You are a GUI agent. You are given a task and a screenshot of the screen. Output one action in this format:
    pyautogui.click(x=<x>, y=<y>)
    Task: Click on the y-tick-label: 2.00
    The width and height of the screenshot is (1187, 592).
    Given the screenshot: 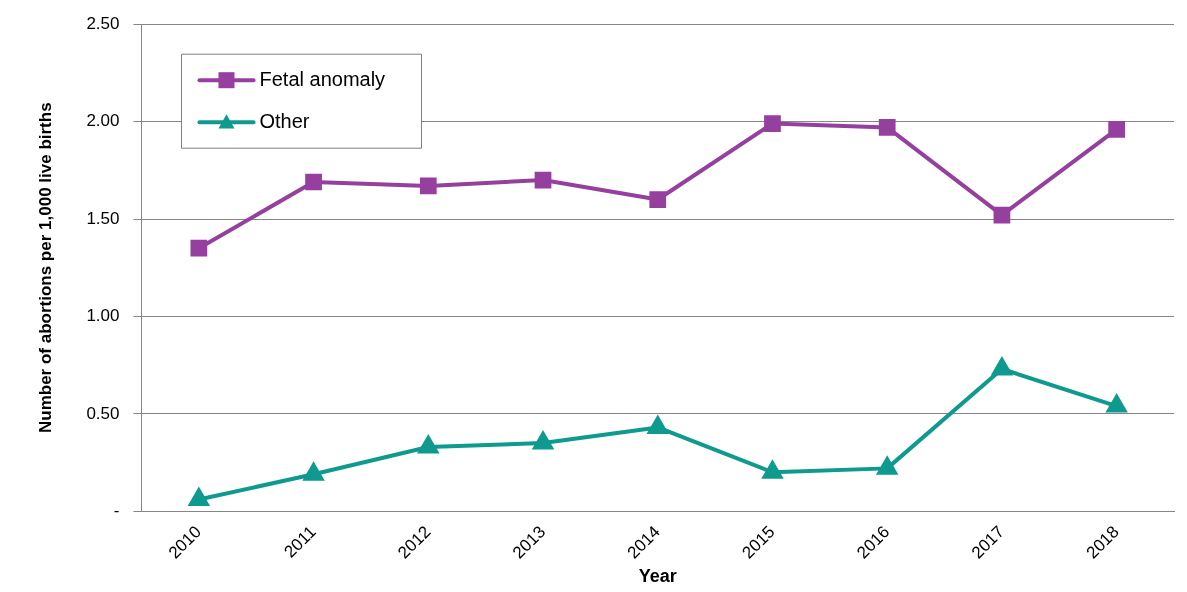 What is the action you would take?
    pyautogui.click(x=103, y=121)
    